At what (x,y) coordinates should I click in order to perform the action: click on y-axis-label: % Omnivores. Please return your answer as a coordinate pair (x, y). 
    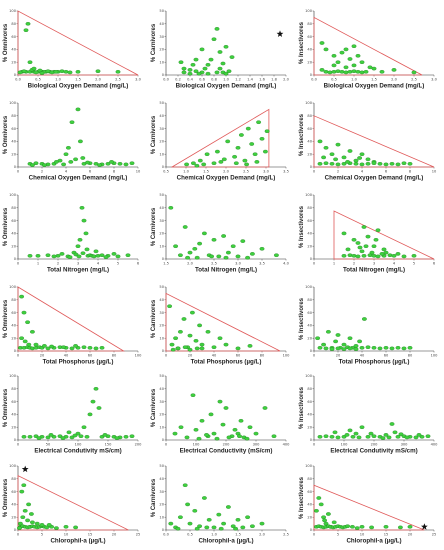
    Looking at the image, I should click on (6, 318).